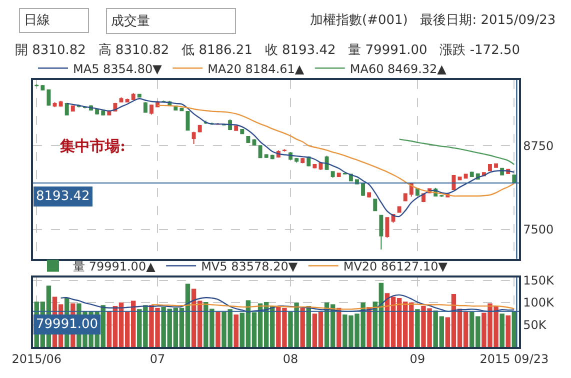  Describe the element at coordinates (118, 69) in the screenshot. I see `legend-label: MA5 8354.80▼` at that location.